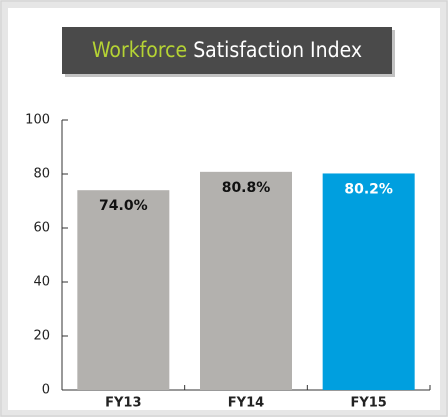 This screenshot has height=417, width=448. What do you see at coordinates (41, 282) in the screenshot?
I see `y-tick-label: 40` at bounding box center [41, 282].